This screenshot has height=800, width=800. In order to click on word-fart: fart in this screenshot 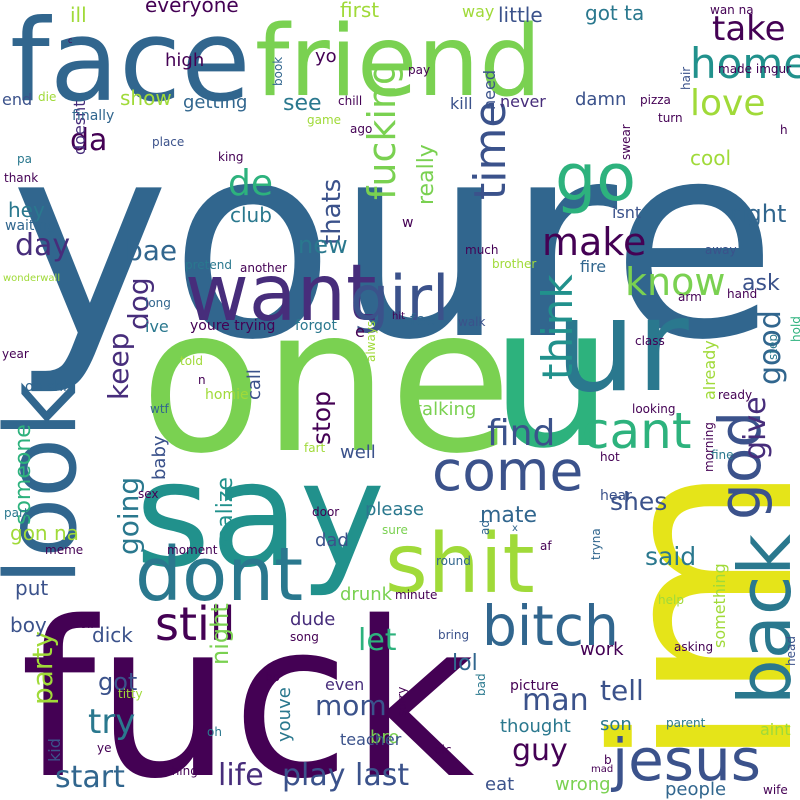, I will do `click(315, 448)`.